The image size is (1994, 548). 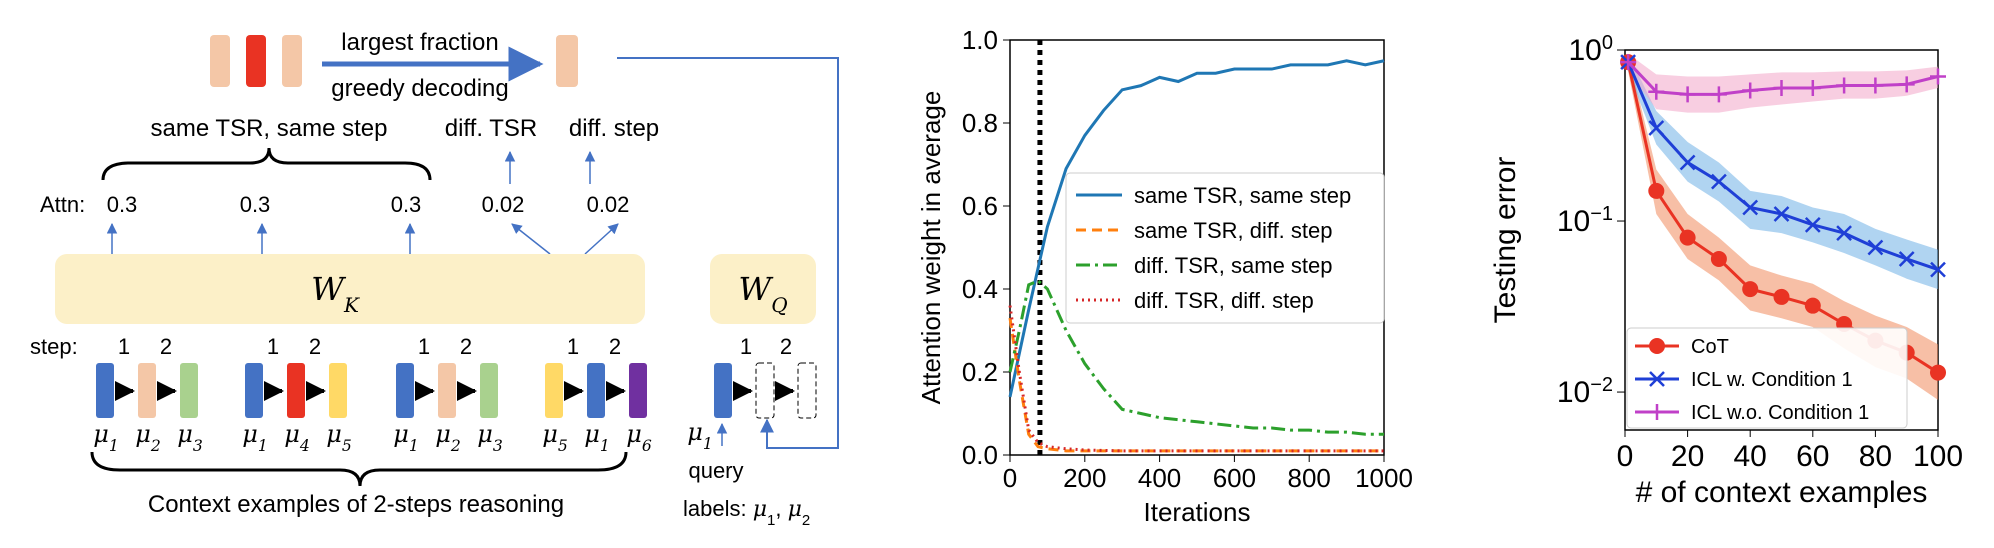 I want to click on x-tick-label: 400, so click(x=1159, y=478).